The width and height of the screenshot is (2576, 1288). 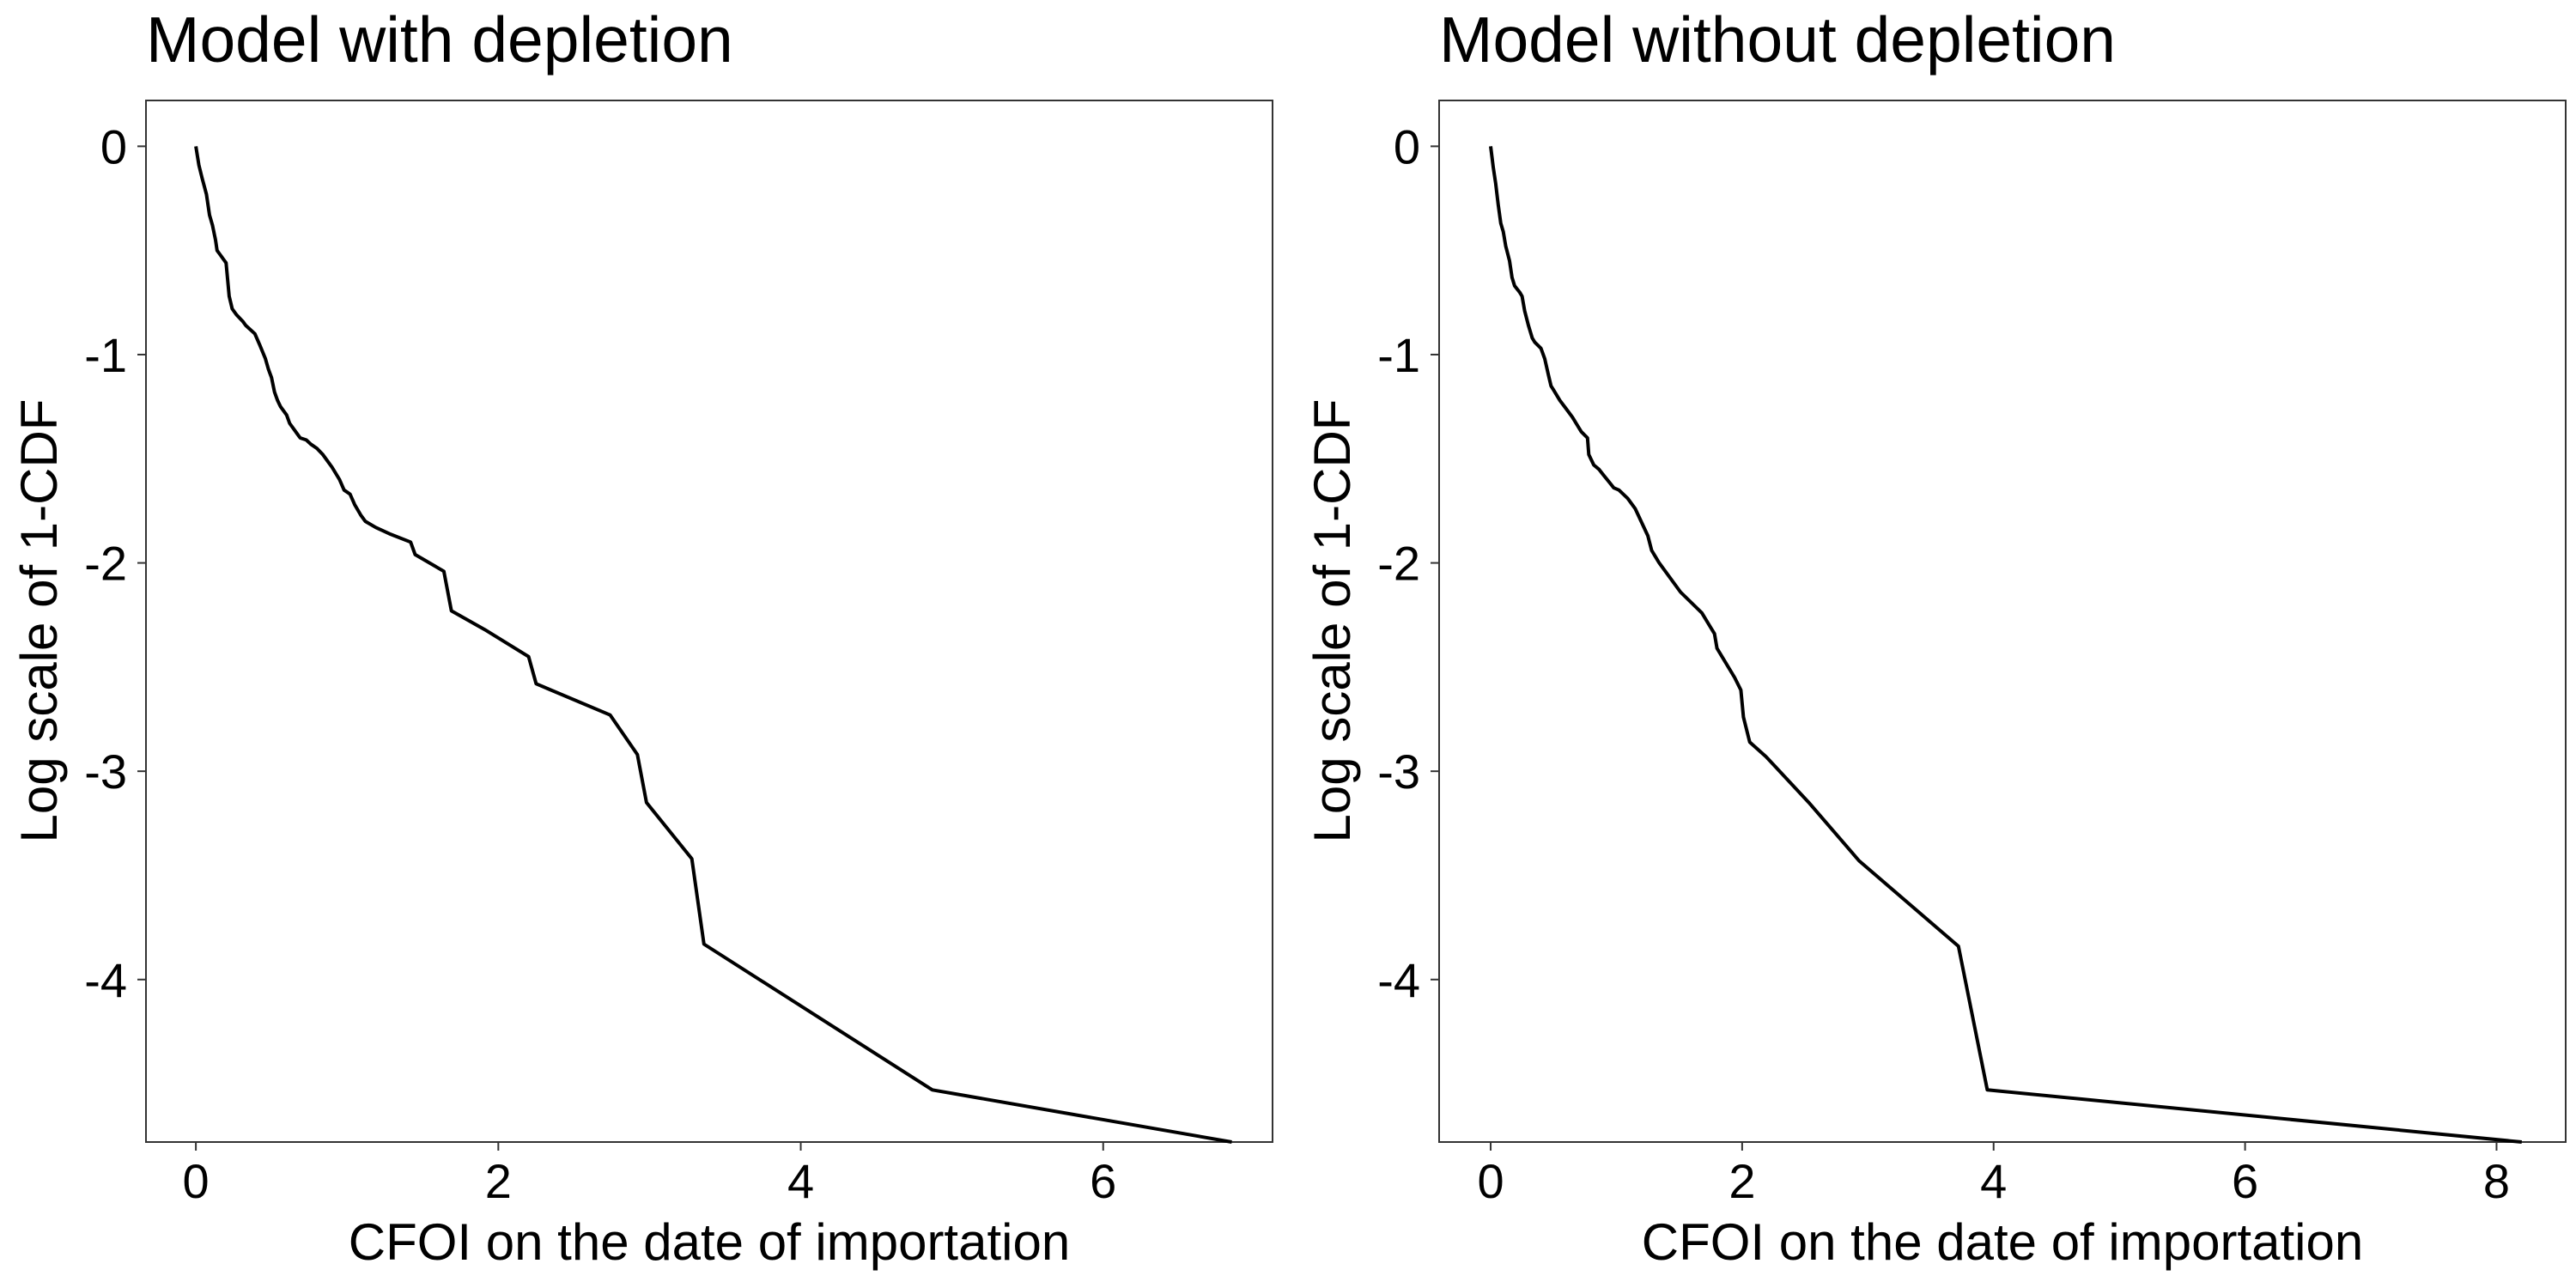 I want to click on panel-title: Model without depletion, so click(x=1777, y=40).